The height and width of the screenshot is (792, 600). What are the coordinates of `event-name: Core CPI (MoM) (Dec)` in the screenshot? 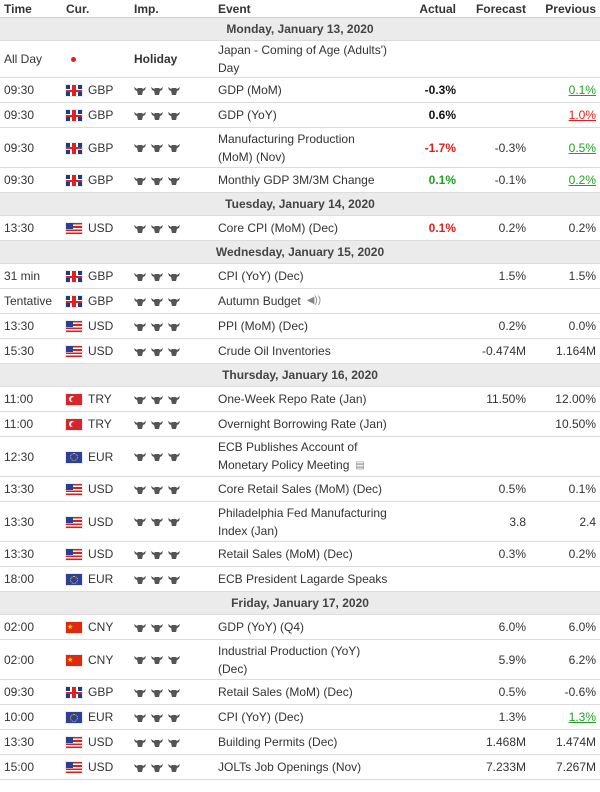 It's located at (310, 228).